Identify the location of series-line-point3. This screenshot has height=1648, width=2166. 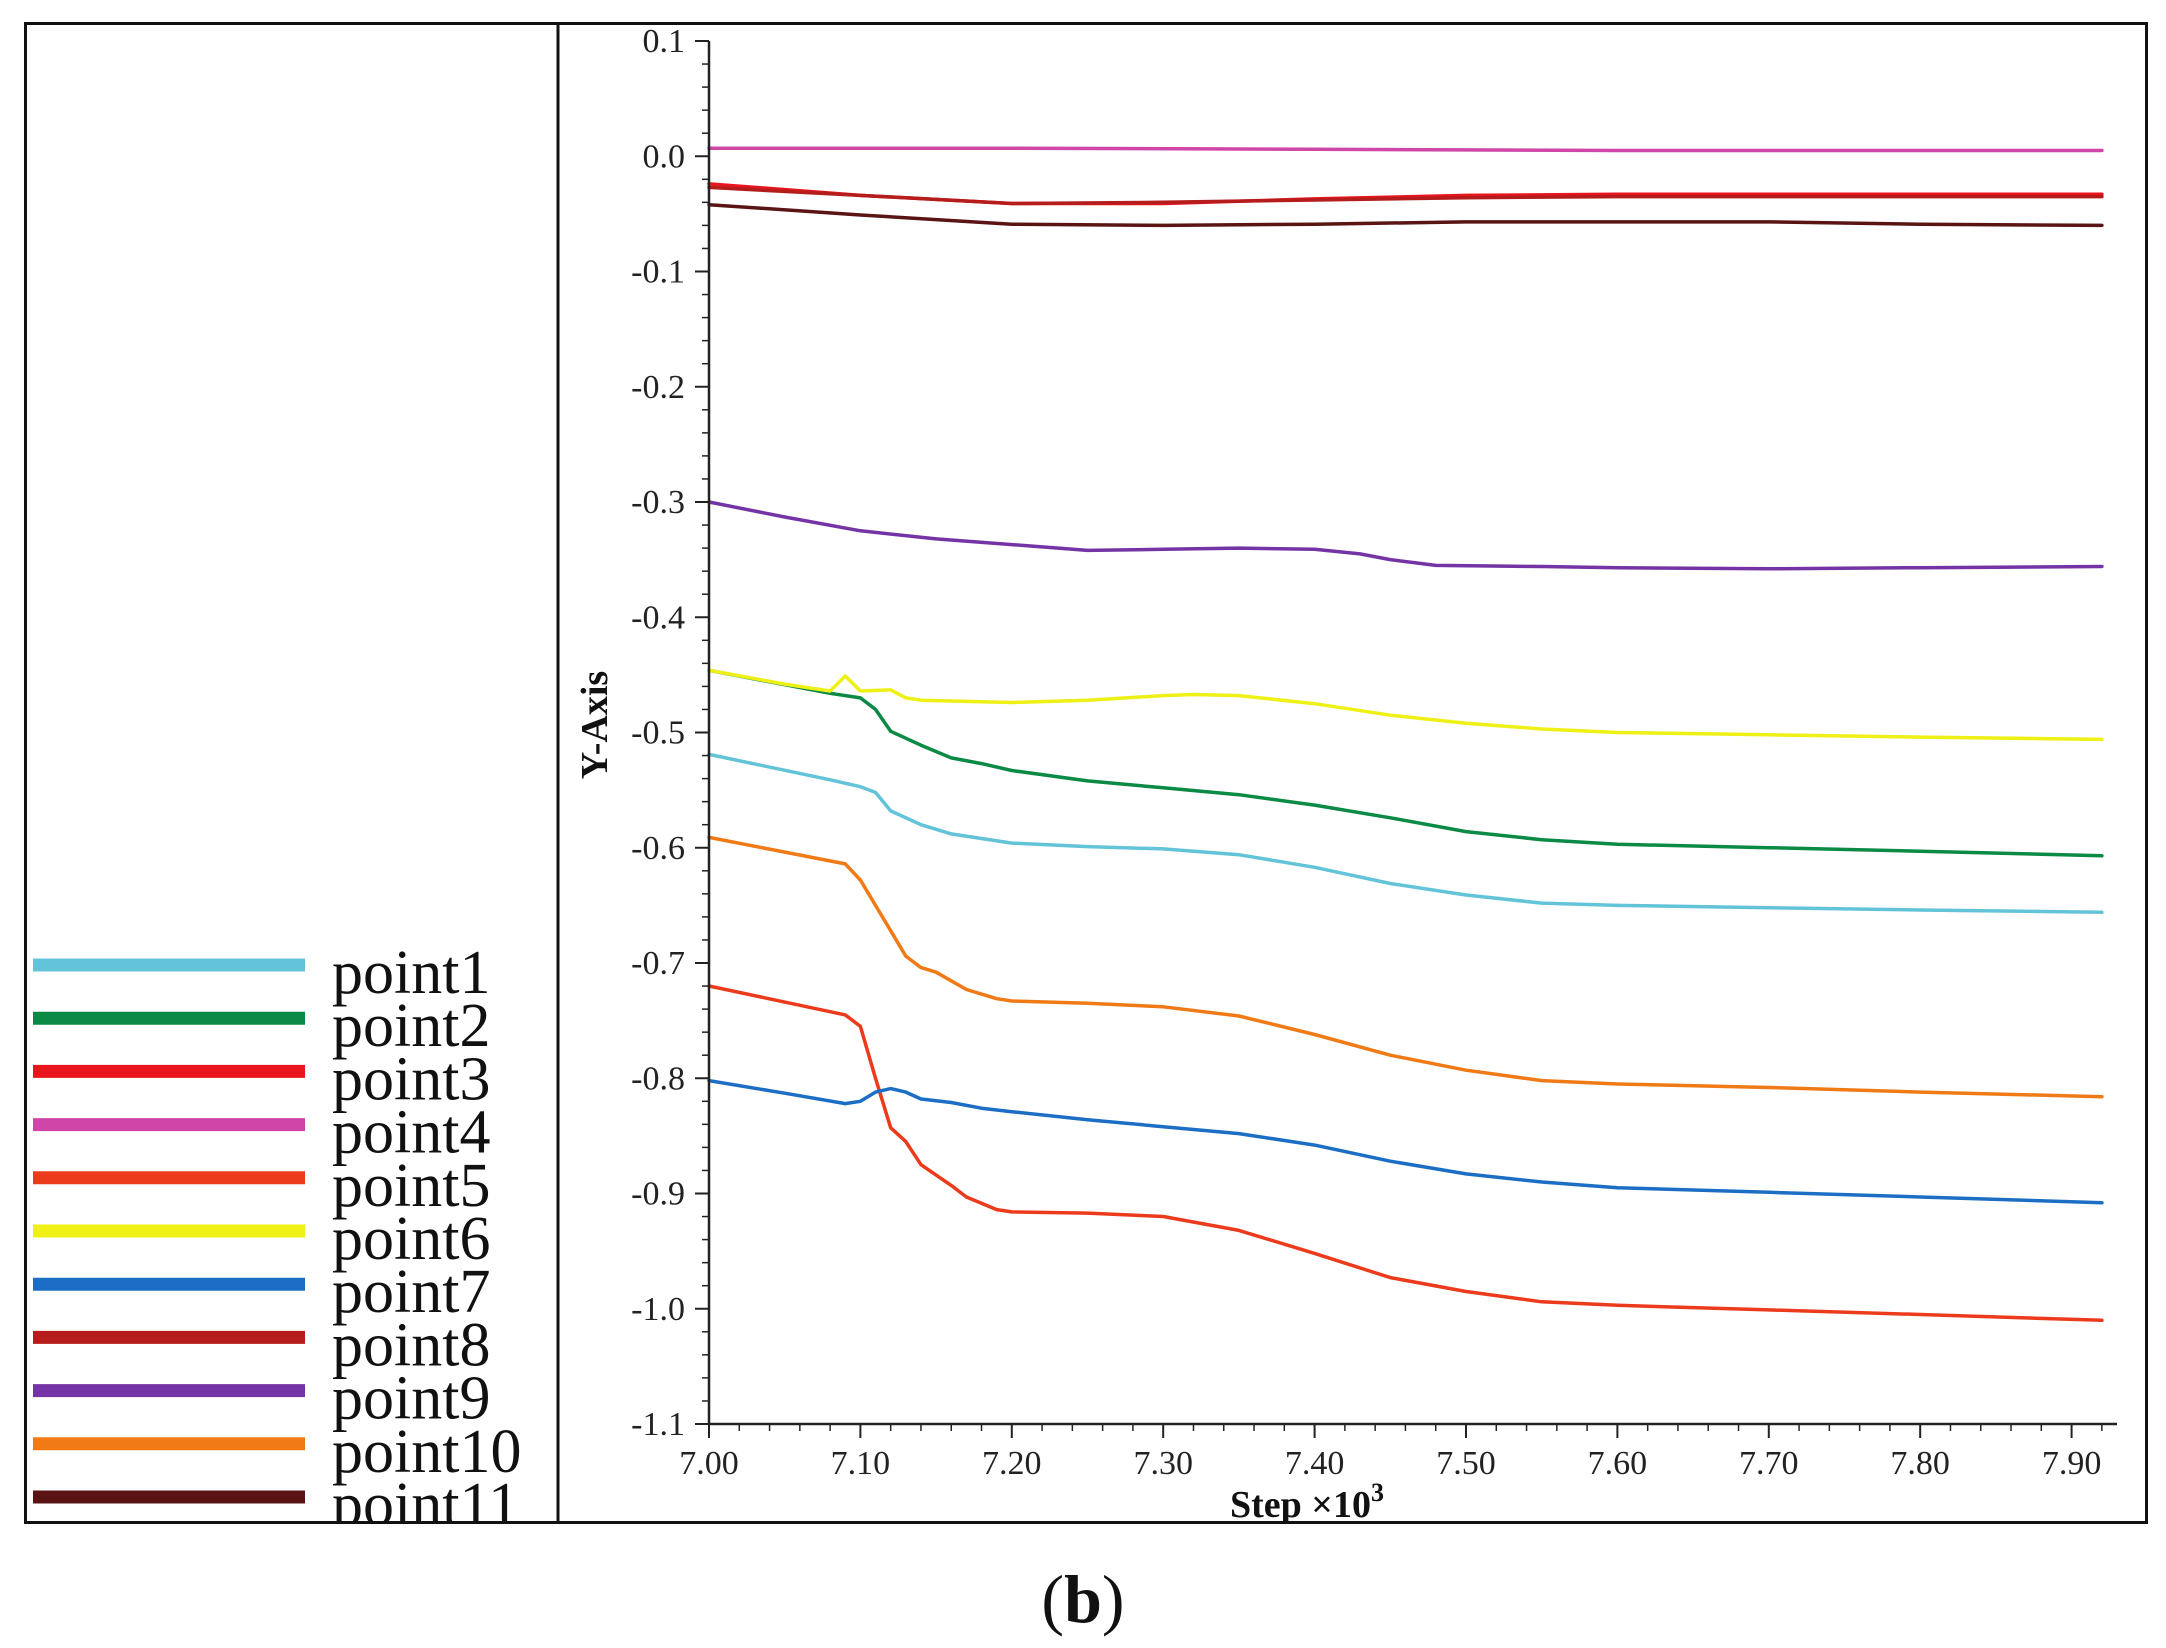
(1405, 194).